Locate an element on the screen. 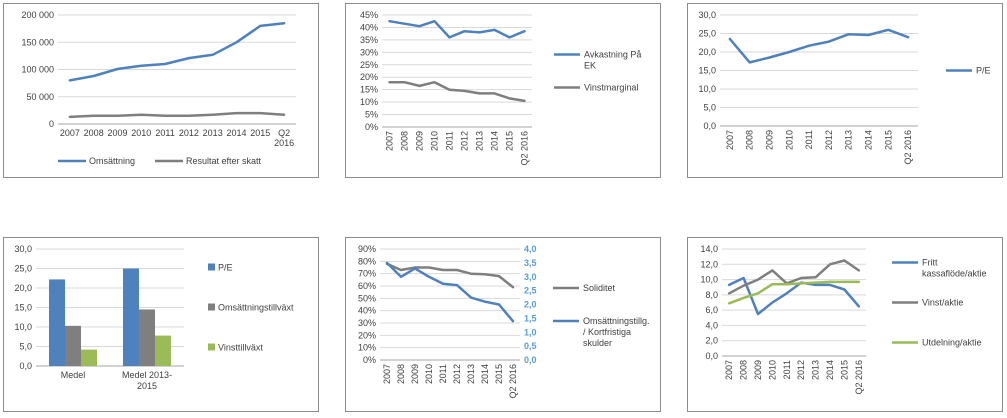  y-tick-label: 8,0 is located at coordinates (711, 295).